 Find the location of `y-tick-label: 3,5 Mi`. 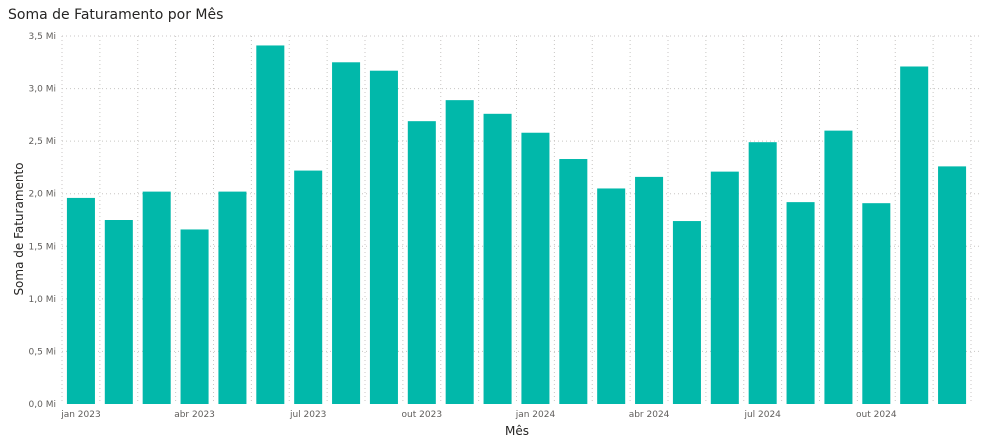

y-tick-label: 3,5 Mi is located at coordinates (42, 37).